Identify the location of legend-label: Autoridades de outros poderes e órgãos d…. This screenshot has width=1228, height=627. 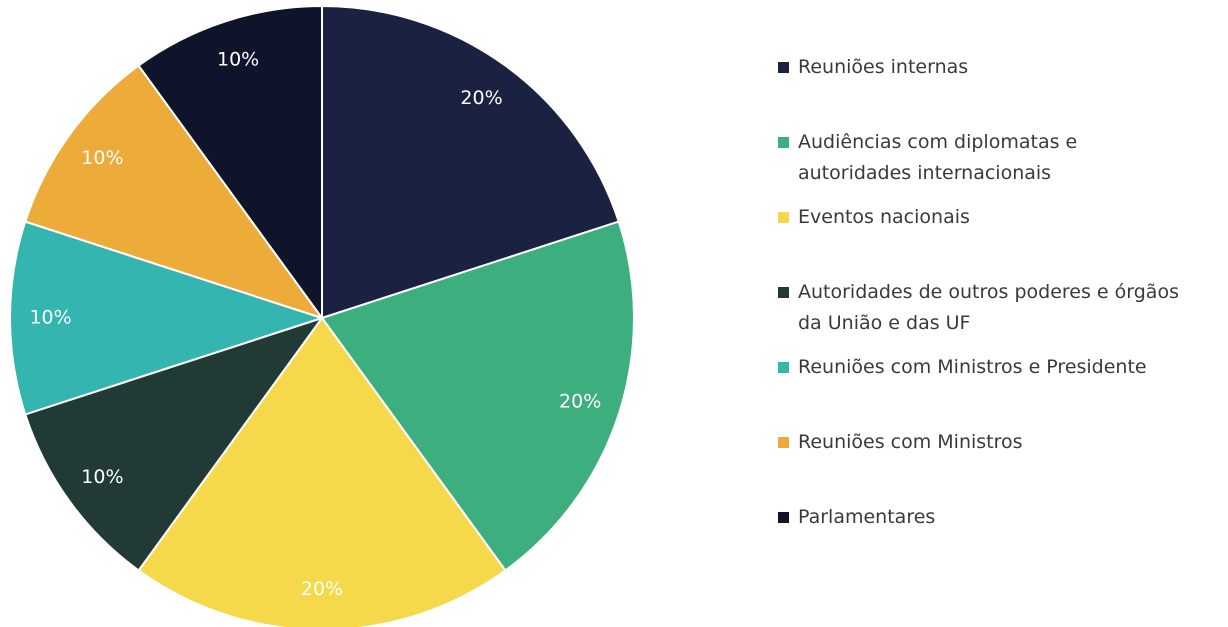
(988, 307).